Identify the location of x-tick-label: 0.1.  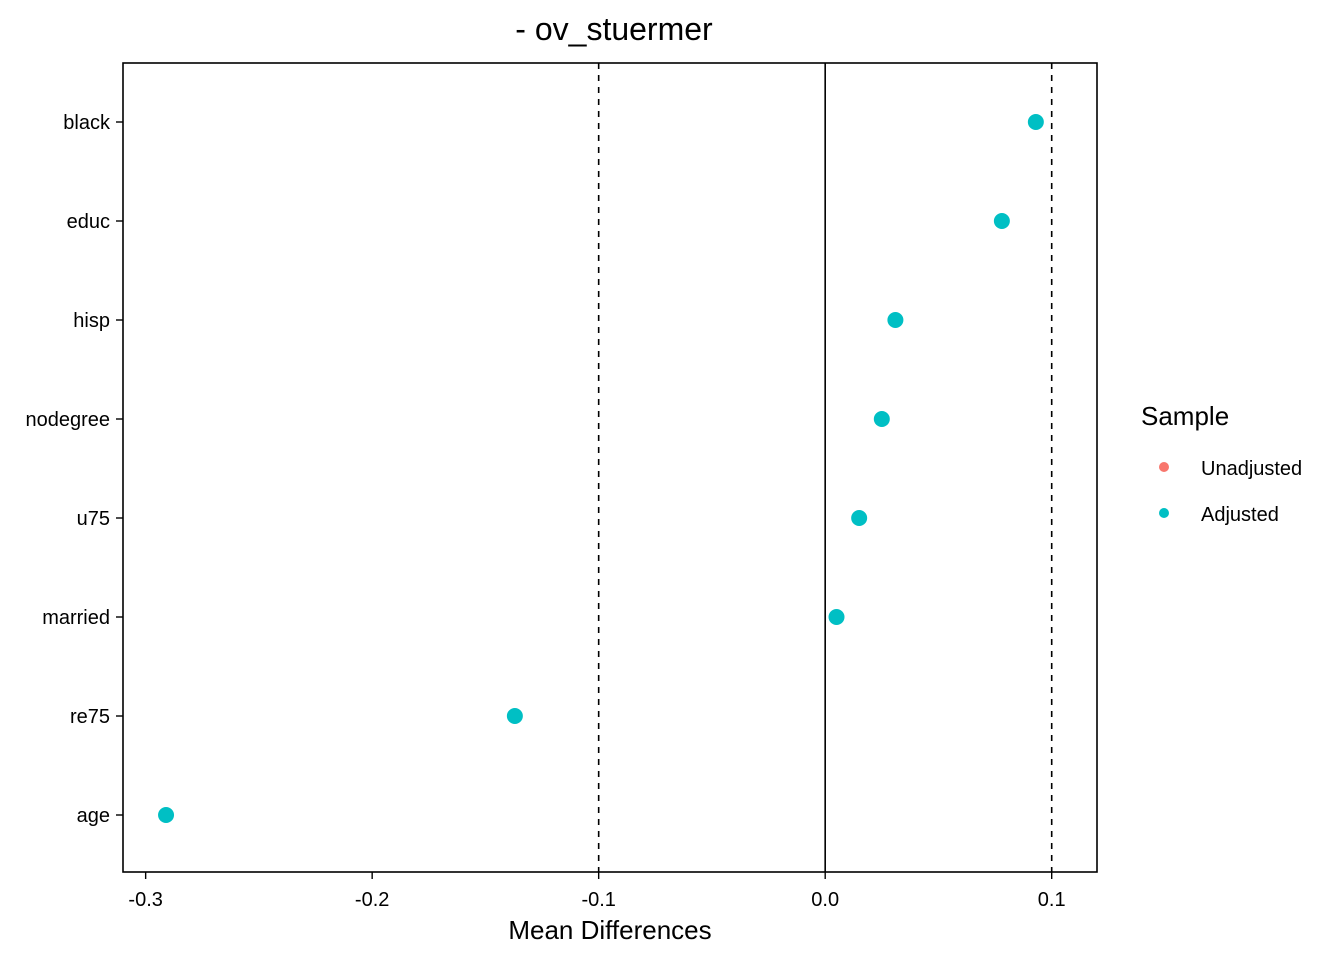
(1052, 900).